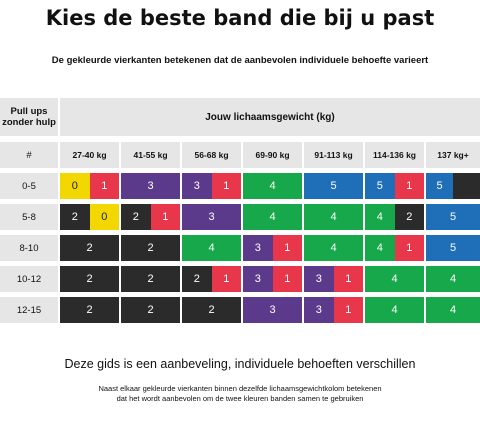 Image resolution: width=480 pixels, height=422 pixels. What do you see at coordinates (466, 186) in the screenshot?
I see `band-black-swatch` at bounding box center [466, 186].